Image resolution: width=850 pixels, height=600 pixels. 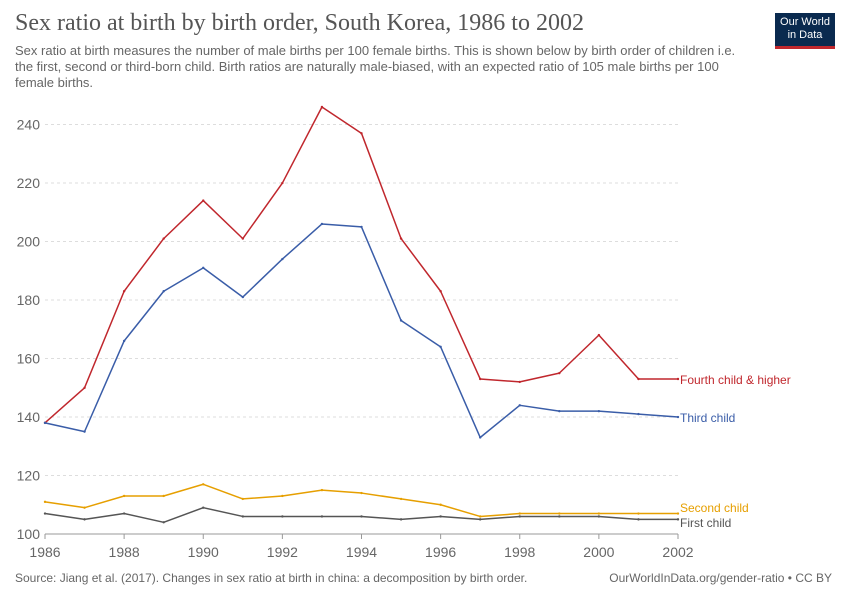 What do you see at coordinates (805, 35) in the screenshot?
I see `logo-line-2: in Data` at bounding box center [805, 35].